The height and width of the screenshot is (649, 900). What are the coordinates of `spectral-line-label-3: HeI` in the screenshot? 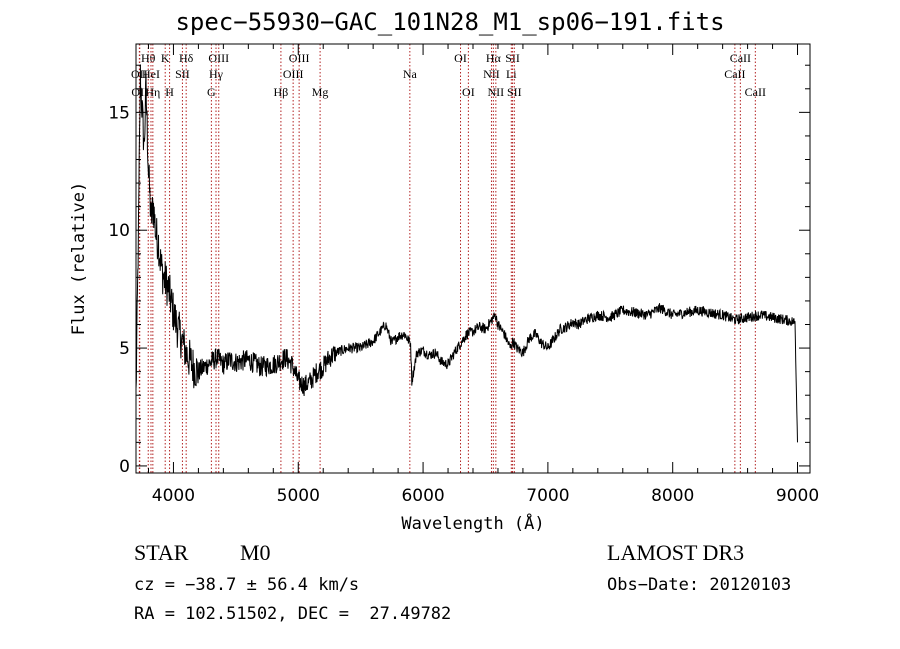 It's located at (151, 74).